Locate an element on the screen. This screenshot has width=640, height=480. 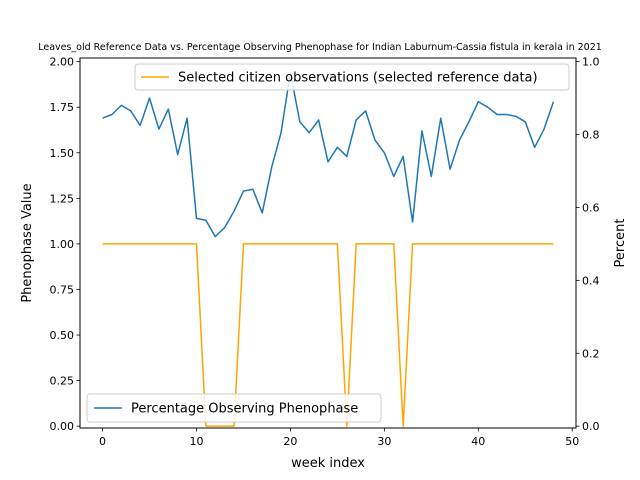
legend-label-percentage: Percentage Observing Phenophase is located at coordinates (244, 409).